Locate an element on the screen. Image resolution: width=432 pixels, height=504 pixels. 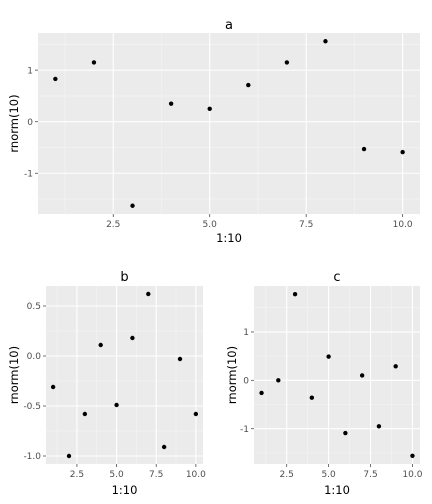
y-tick-label: -1.0 is located at coordinates (32, 457).